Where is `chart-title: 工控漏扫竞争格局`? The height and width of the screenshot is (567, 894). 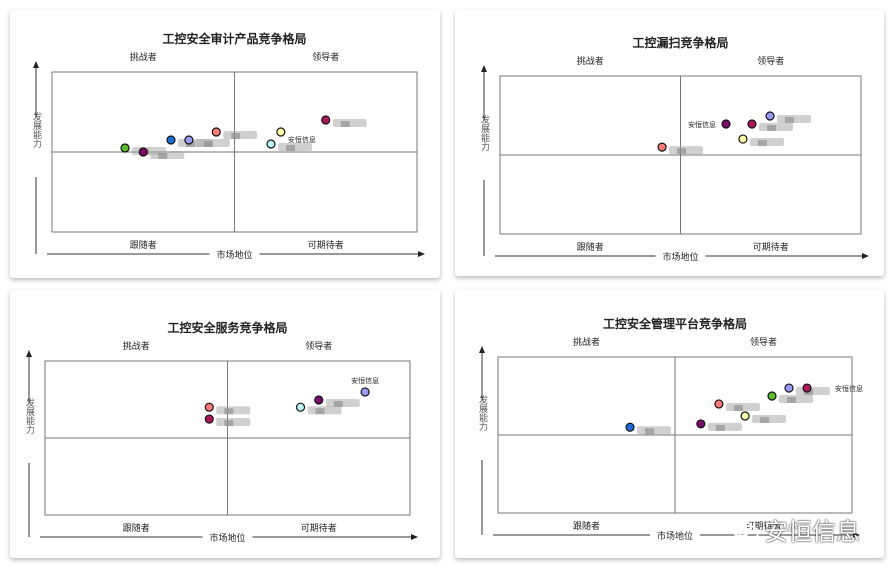
chart-title: 工控漏扫竞争格局 is located at coordinates (680, 42).